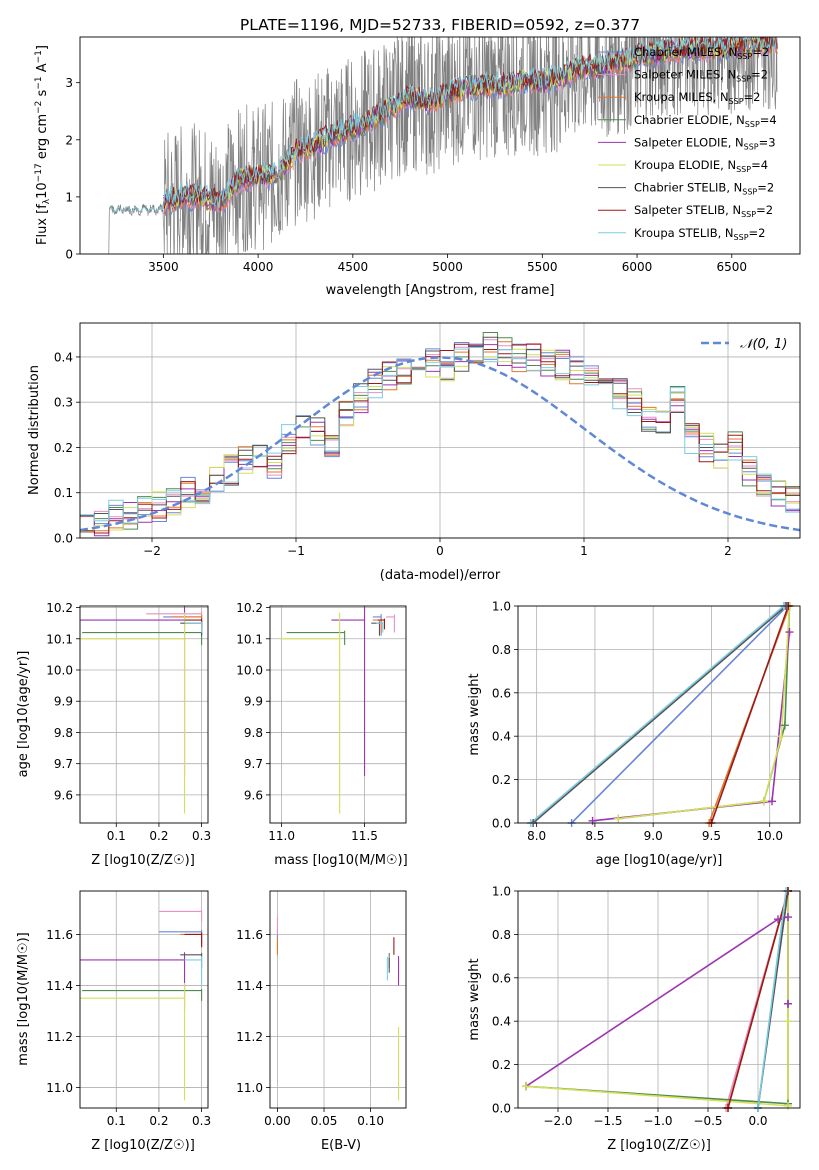 The height and width of the screenshot is (1170, 819). Describe the element at coordinates (536, 836) in the screenshot. I see `x-tick-label: 8.0` at that location.